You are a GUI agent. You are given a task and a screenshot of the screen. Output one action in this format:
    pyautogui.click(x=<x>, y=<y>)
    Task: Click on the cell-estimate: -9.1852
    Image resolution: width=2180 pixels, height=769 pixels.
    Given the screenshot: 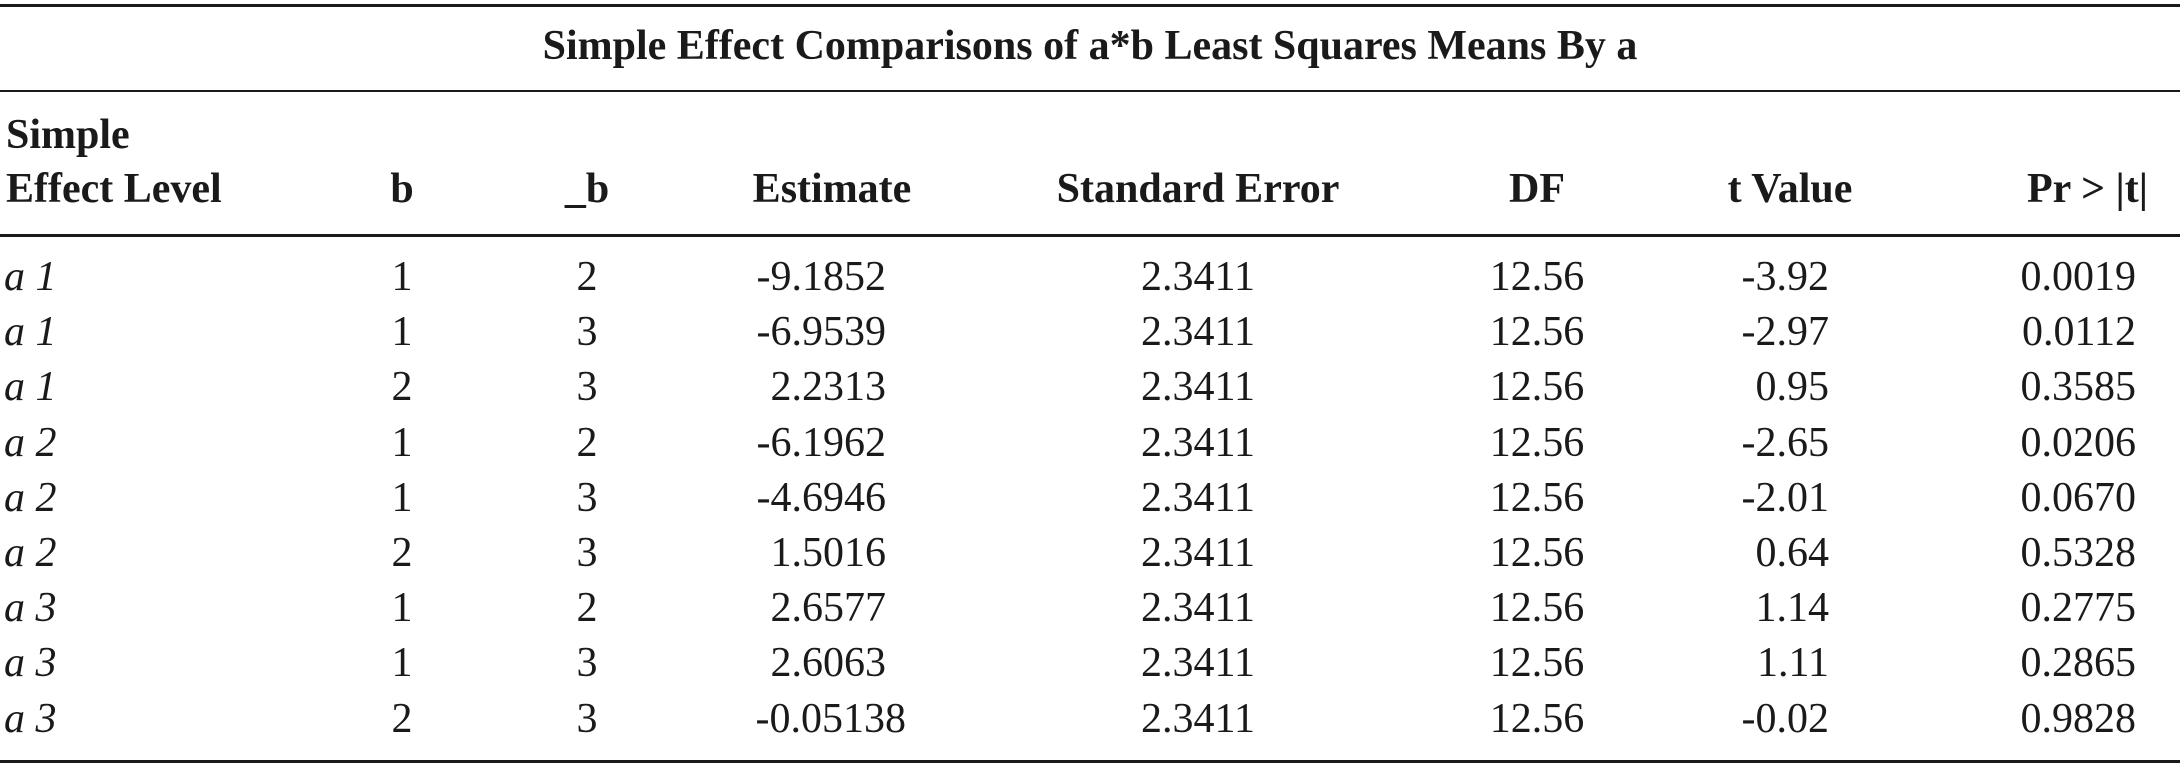 What is the action you would take?
    pyautogui.click(x=821, y=277)
    